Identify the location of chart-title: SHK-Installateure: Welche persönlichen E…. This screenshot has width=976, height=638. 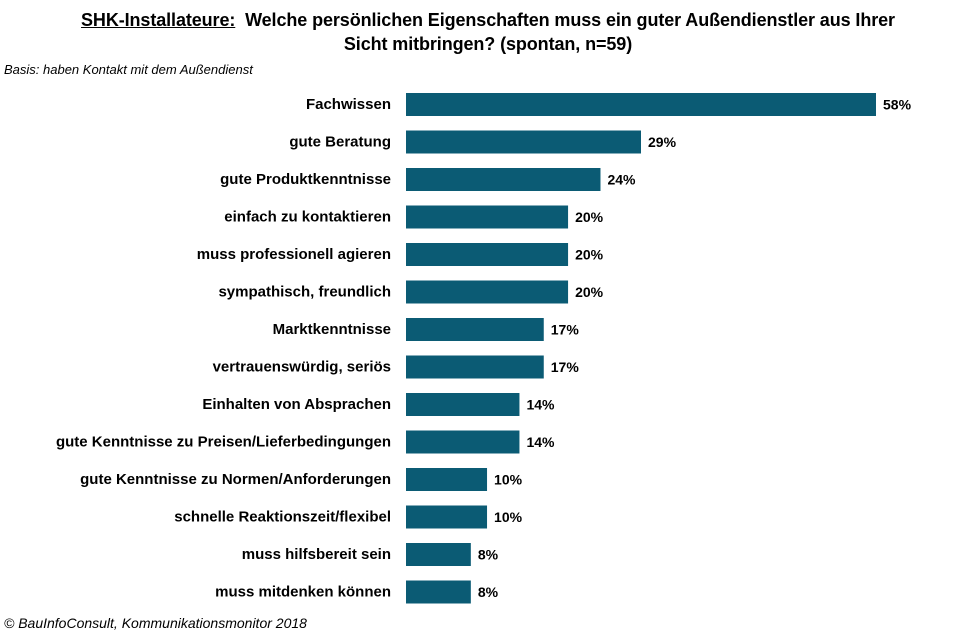
(488, 32).